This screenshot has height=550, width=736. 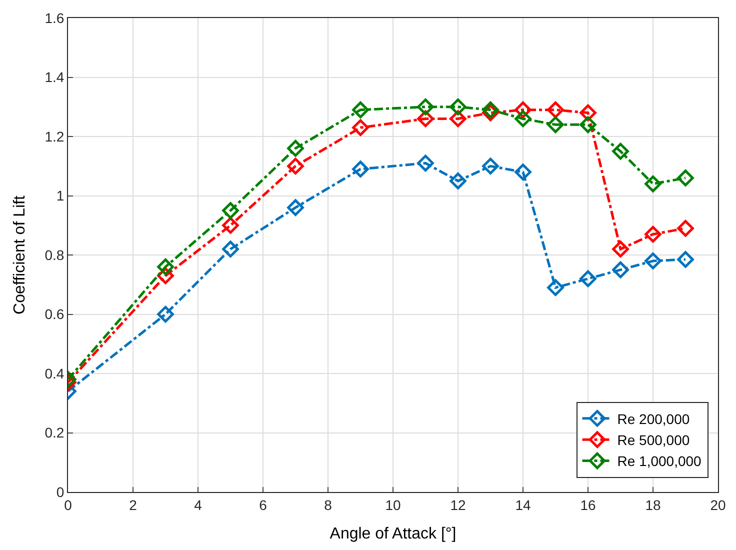 I want to click on y-tick-label: 1, so click(x=60, y=196).